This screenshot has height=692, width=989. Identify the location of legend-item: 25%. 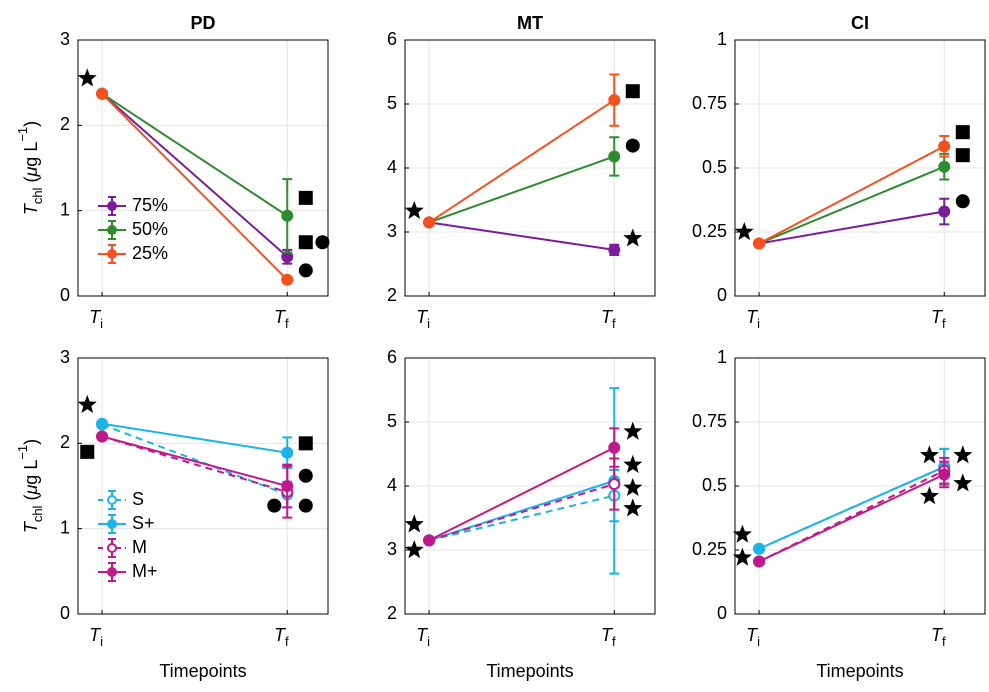
(133, 253).